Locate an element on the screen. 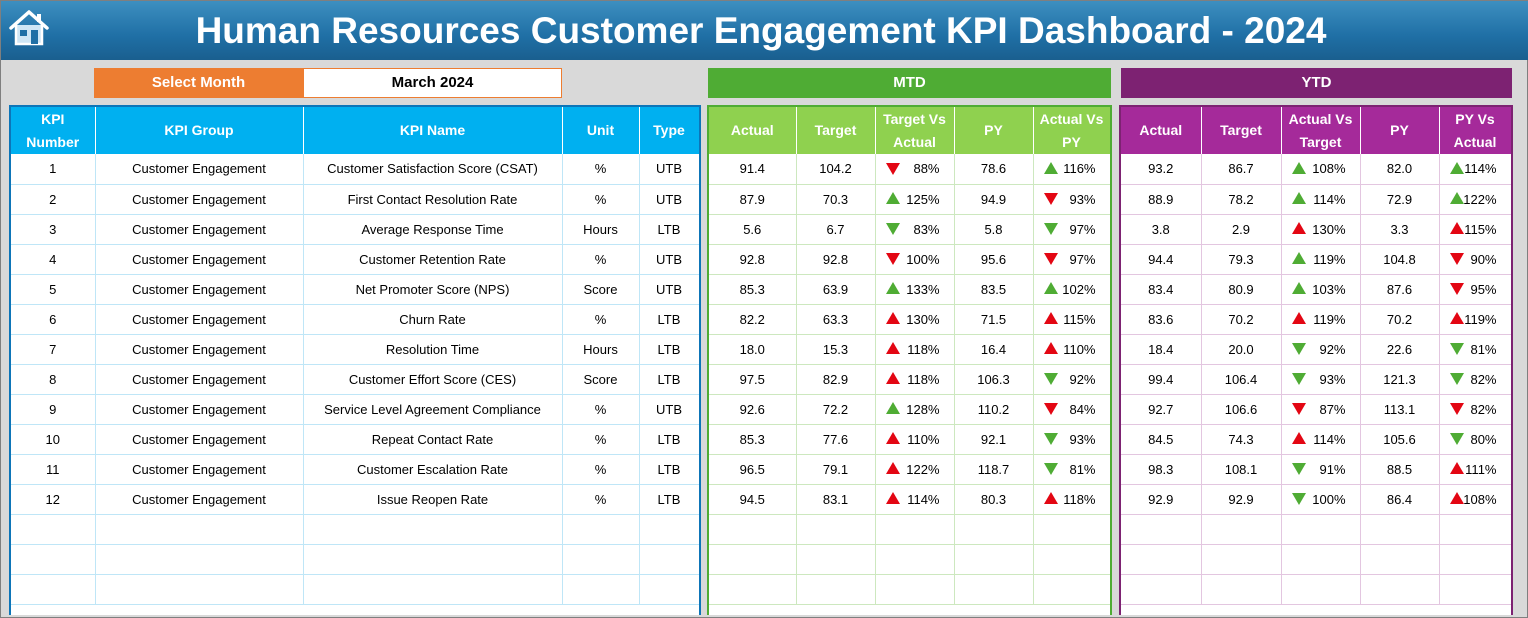  kpi-name: First Contact Resolution Rate is located at coordinates (433, 199).